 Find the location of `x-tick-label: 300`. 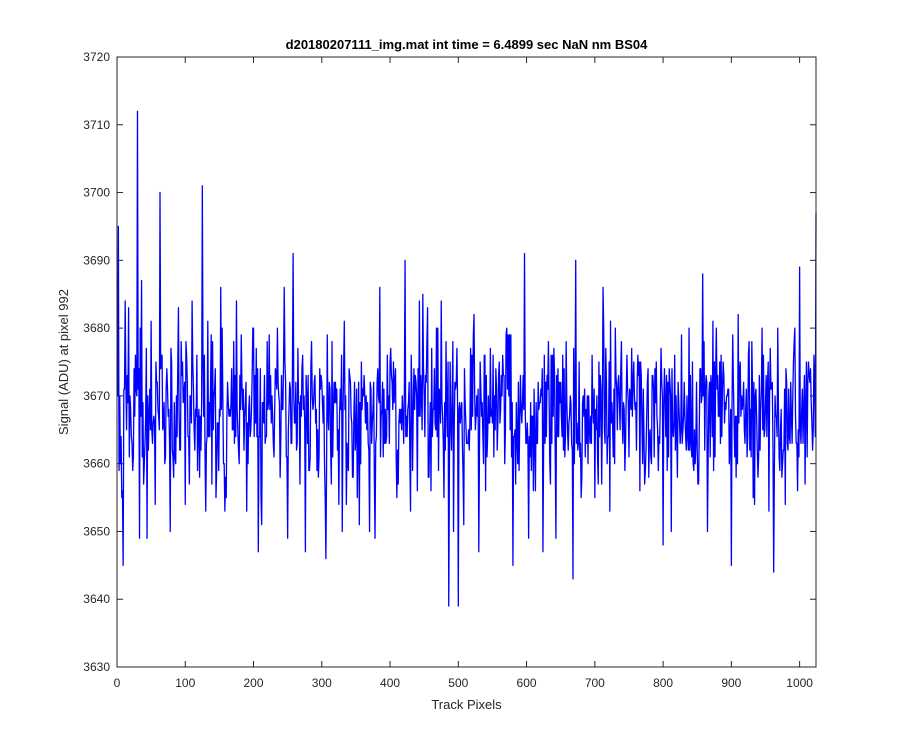

x-tick-label: 300 is located at coordinates (322, 683).